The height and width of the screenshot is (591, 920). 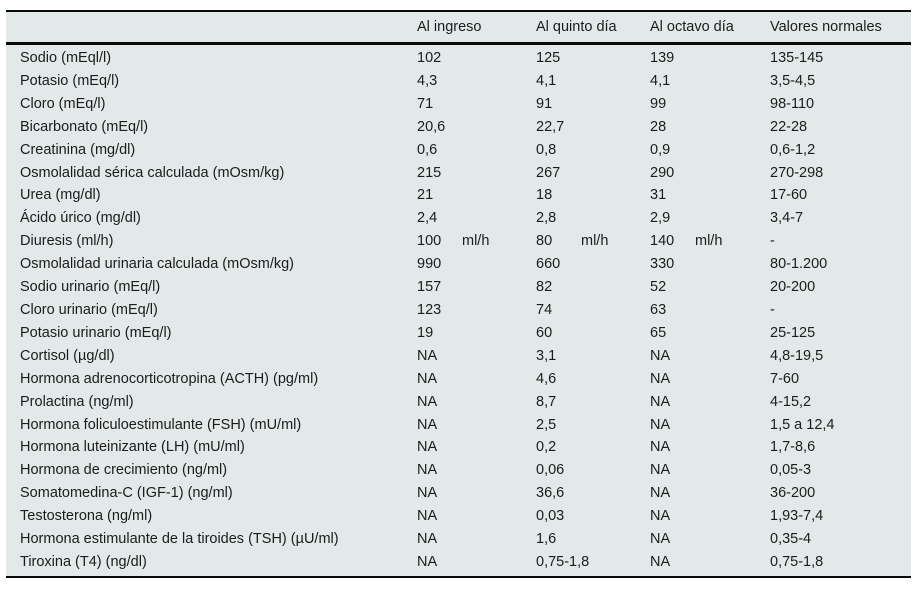 What do you see at coordinates (662, 58) in the screenshot?
I see `cell-value: 139` at bounding box center [662, 58].